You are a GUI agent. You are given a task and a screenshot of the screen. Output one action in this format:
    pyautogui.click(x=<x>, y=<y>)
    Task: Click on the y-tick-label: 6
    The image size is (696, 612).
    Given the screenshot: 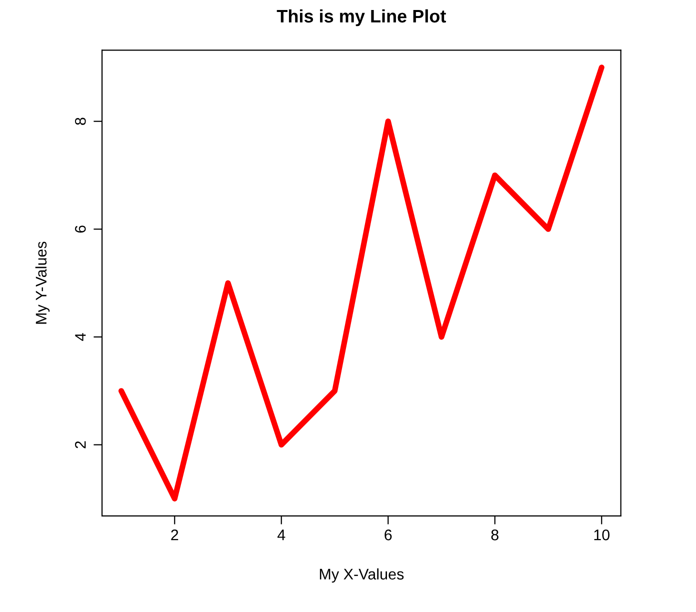 What is the action you would take?
    pyautogui.click(x=80, y=229)
    